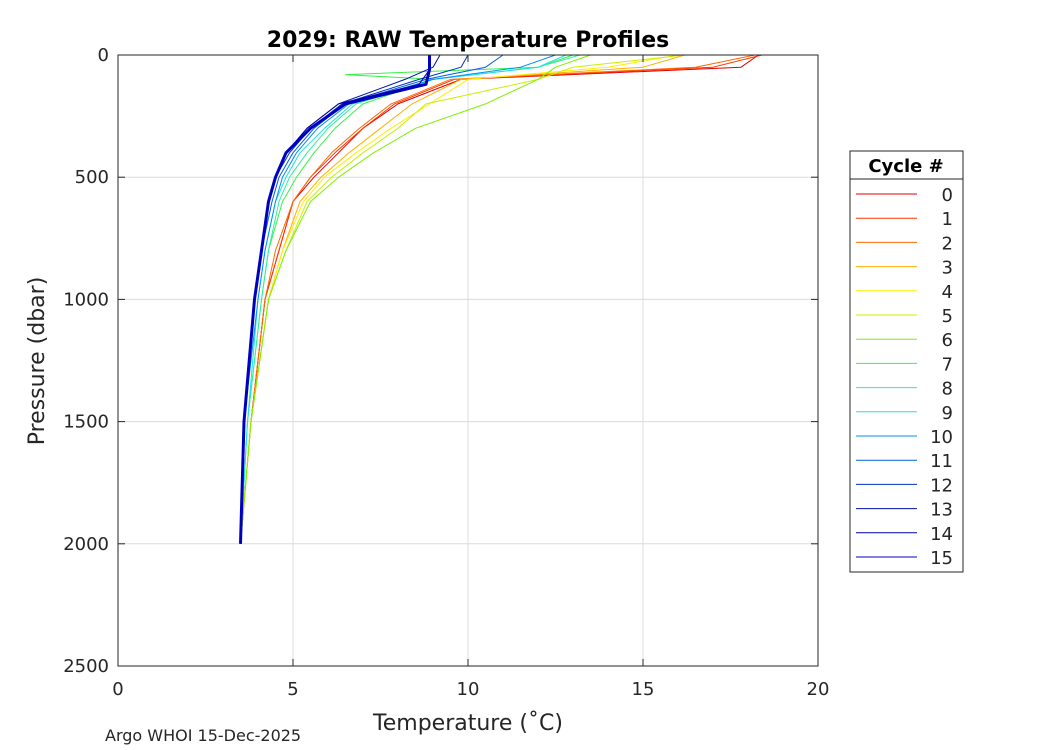  What do you see at coordinates (117, 689) in the screenshot?
I see `x-tick-label: 0` at bounding box center [117, 689].